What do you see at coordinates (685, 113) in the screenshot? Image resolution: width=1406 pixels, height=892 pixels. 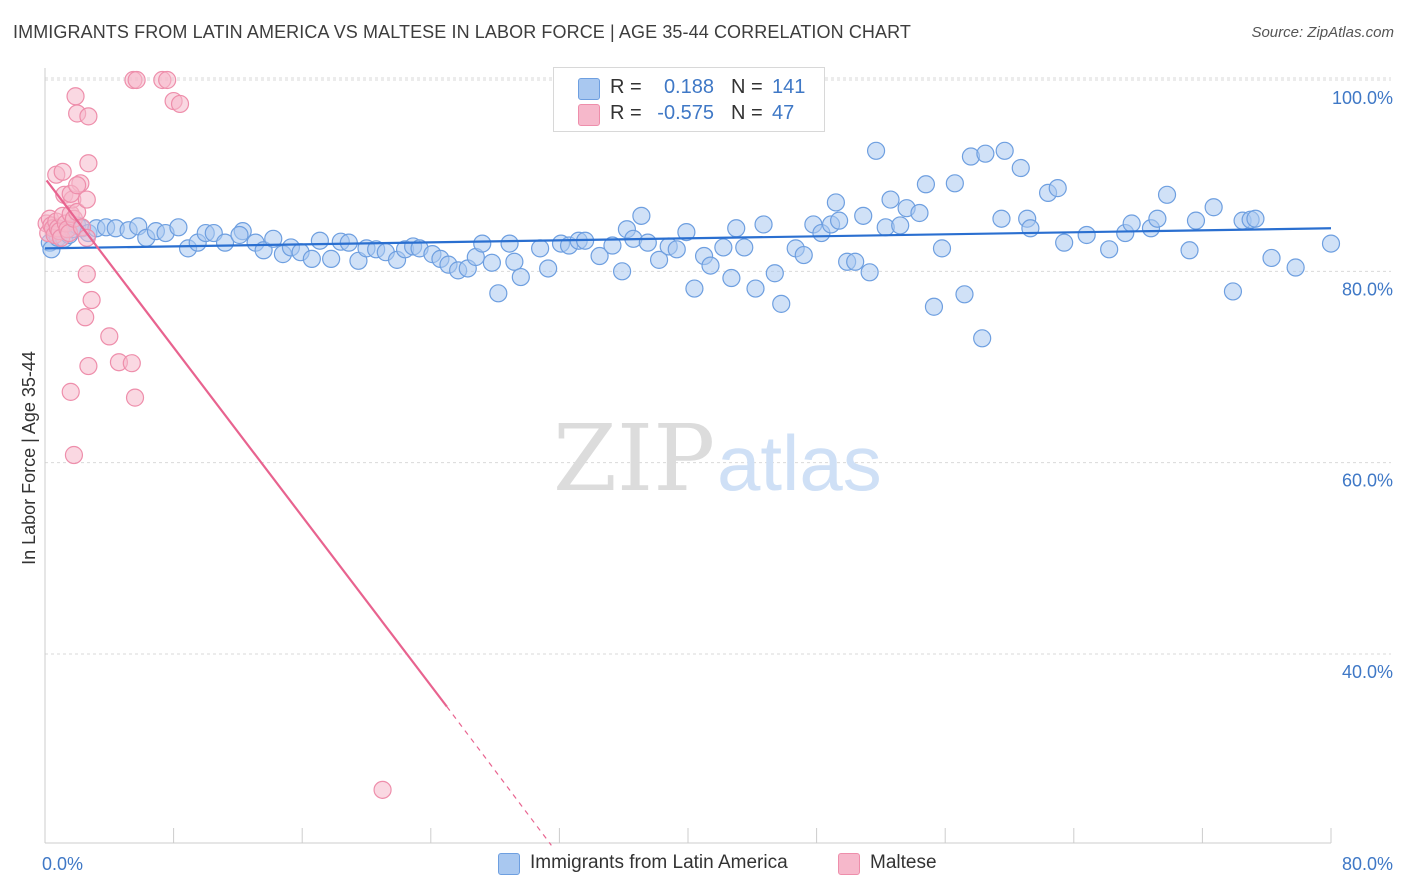 I see `legend-r-value: -0.575` at bounding box center [685, 113].